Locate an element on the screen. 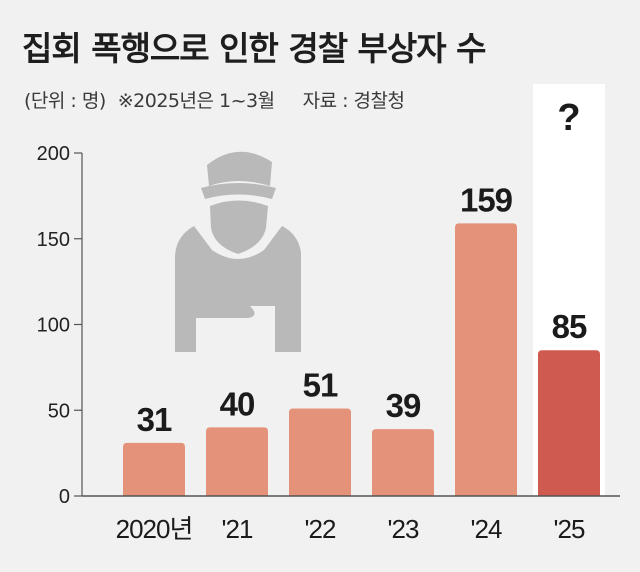  x-tick-label: '24 is located at coordinates (486, 529).